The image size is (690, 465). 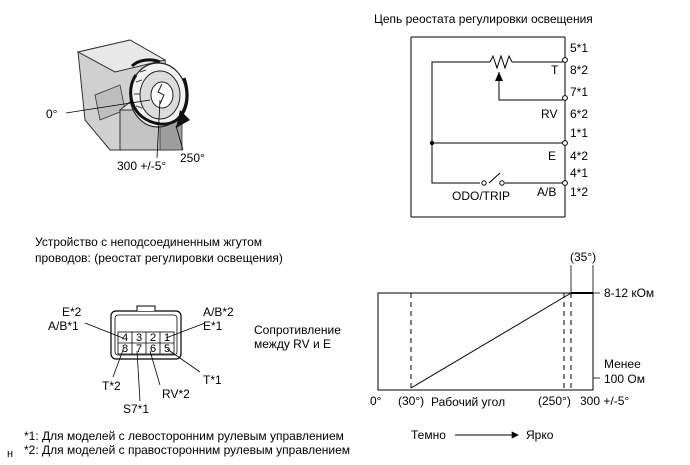 What do you see at coordinates (63, 326) in the screenshot?
I see `label-ab1: A/B*1` at bounding box center [63, 326].